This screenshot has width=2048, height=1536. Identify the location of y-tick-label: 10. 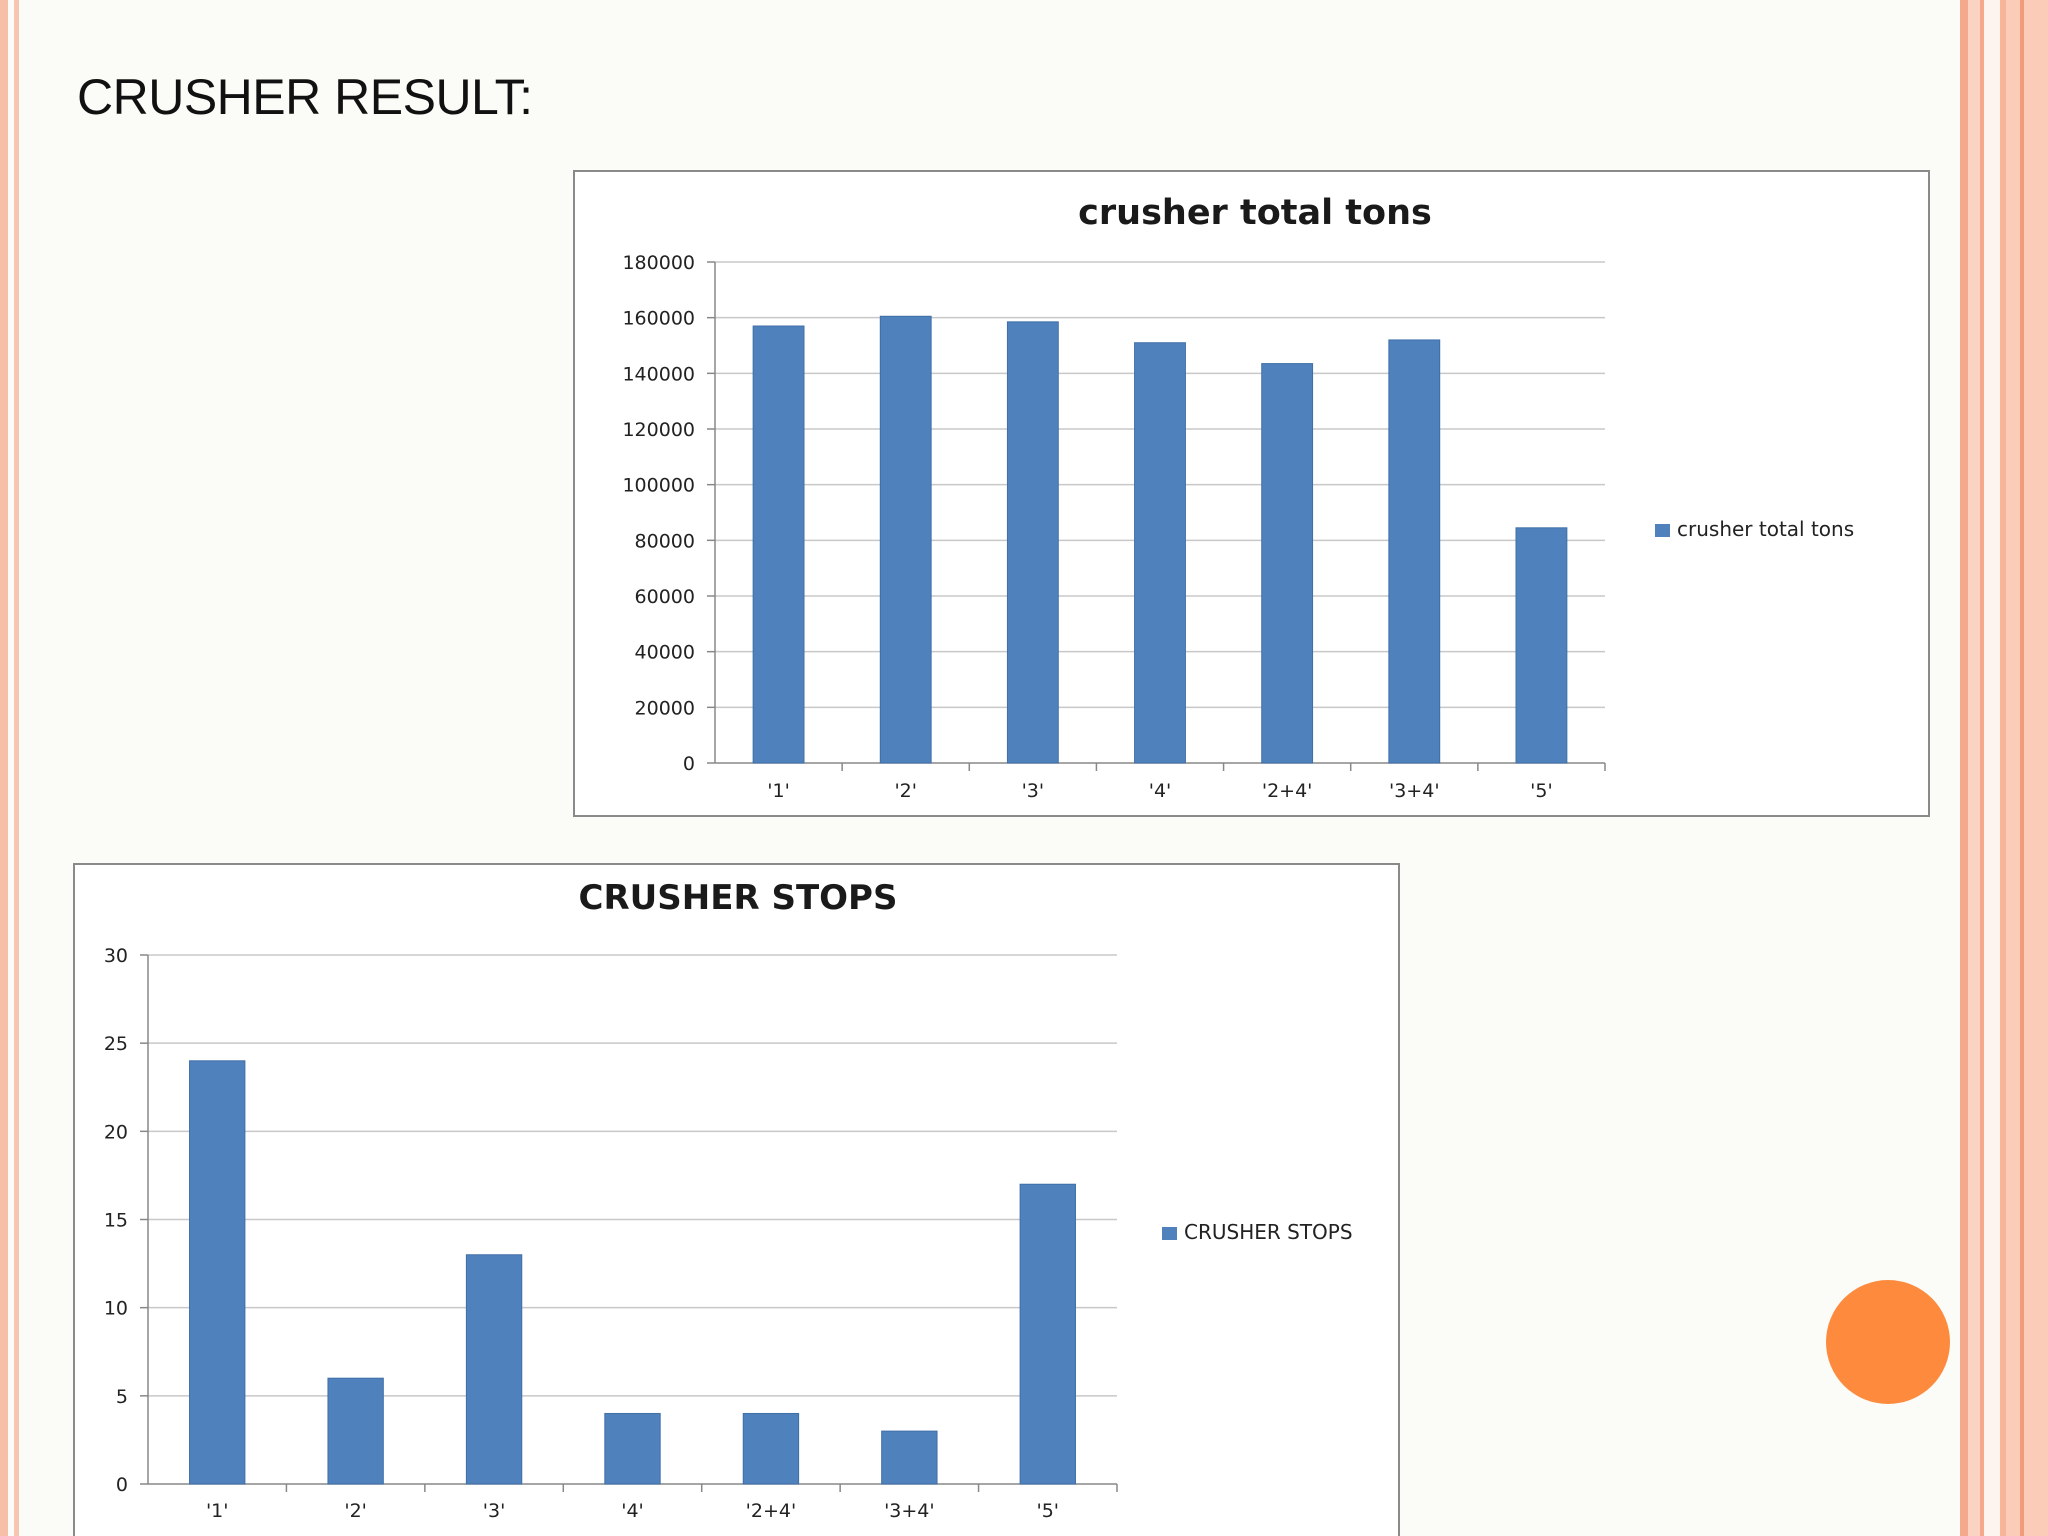
(116, 1309).